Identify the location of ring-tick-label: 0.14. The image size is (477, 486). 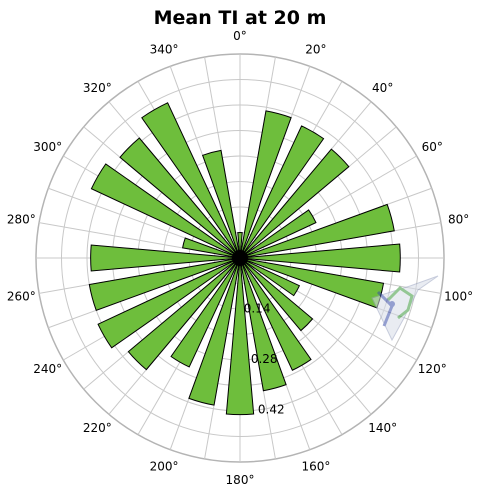
(257, 309).